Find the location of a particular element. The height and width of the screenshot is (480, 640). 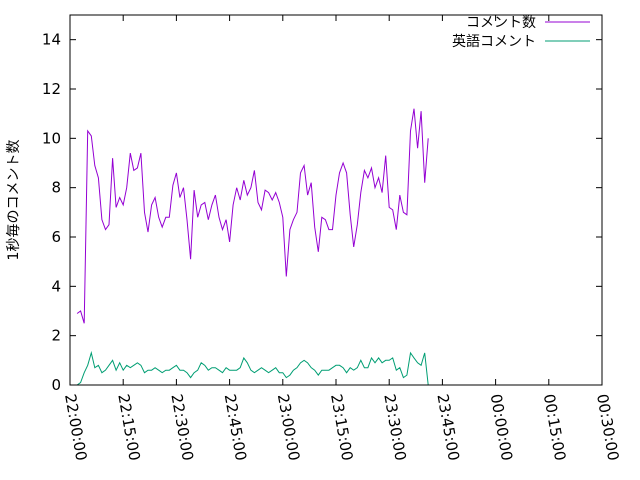

y-tick-label: 4 is located at coordinates (56, 286).